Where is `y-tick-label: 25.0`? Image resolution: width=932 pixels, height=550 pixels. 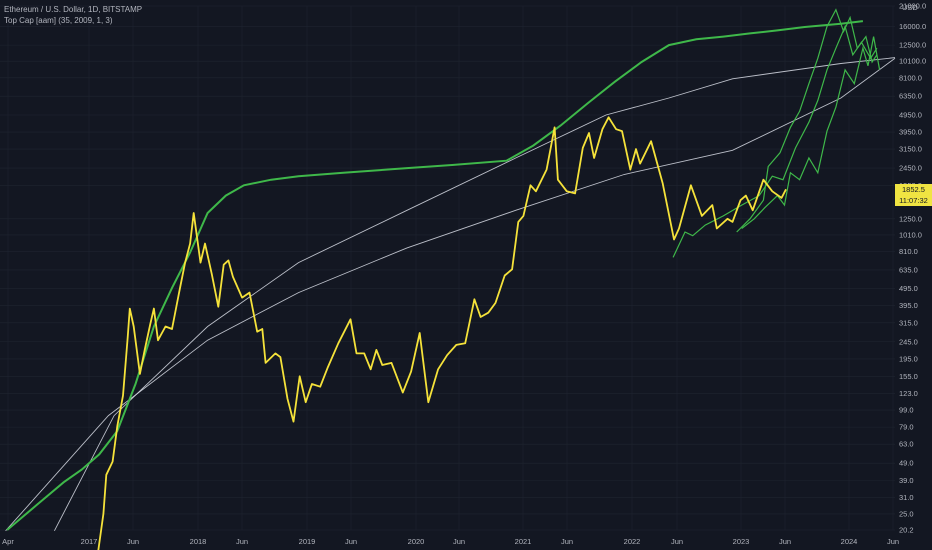
y-tick-label: 25.0 is located at coordinates (906, 513).